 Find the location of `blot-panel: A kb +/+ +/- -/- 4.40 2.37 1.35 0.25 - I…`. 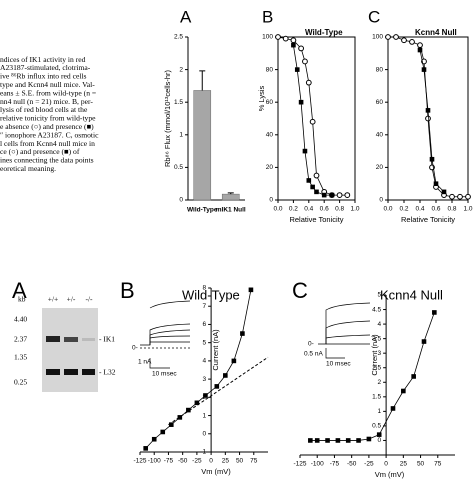

blot-panel: A kb +/+ +/- -/- 4.40 2.37 1.35 0.25 - I… is located at coordinates (64, 335).